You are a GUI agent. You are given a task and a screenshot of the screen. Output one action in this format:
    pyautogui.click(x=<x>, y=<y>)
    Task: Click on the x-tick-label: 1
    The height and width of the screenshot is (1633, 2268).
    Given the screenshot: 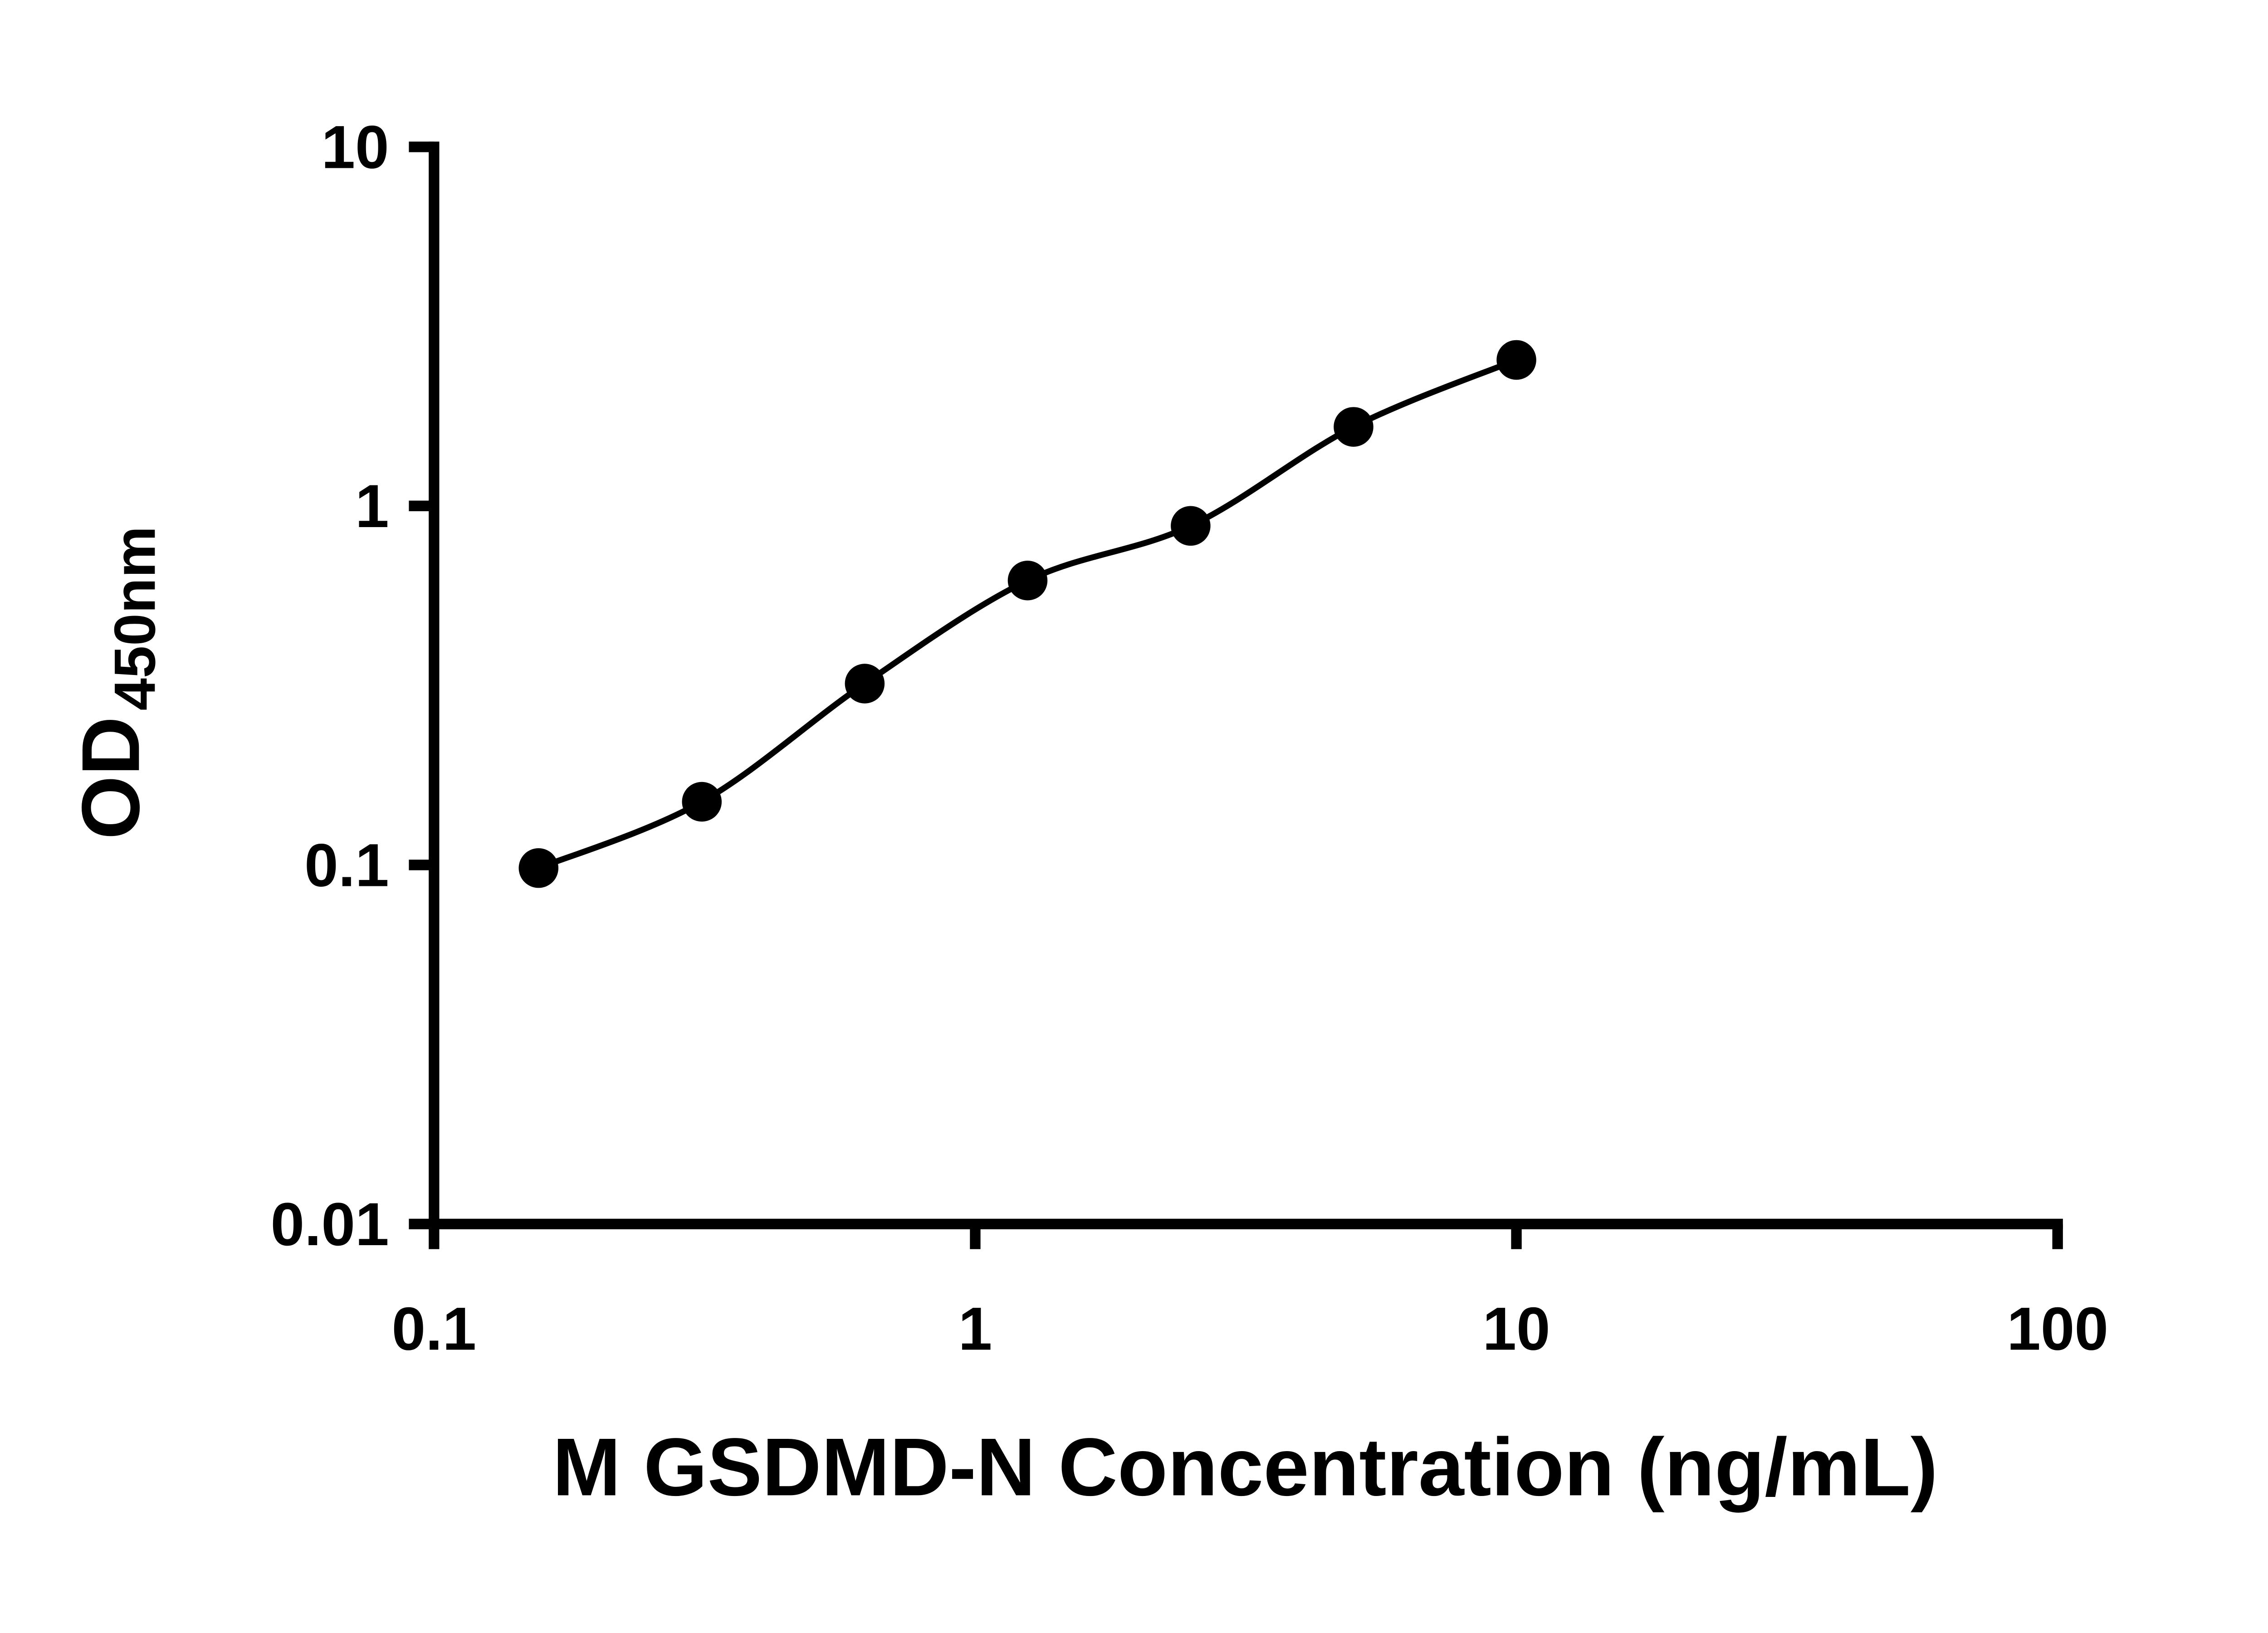 What is the action you would take?
    pyautogui.click(x=975, y=1329)
    